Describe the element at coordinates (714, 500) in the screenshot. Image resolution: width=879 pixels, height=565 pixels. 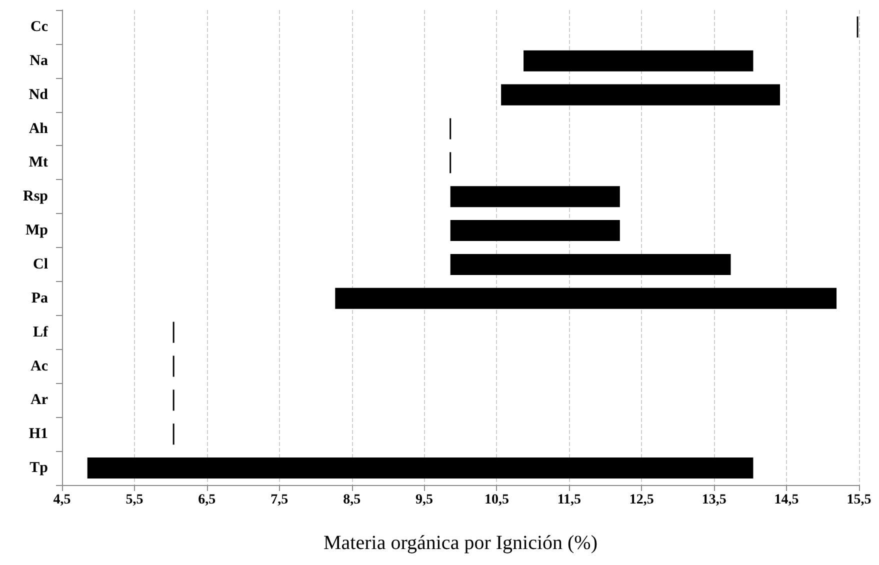
I see `x-tick-label: 13,5` at that location.